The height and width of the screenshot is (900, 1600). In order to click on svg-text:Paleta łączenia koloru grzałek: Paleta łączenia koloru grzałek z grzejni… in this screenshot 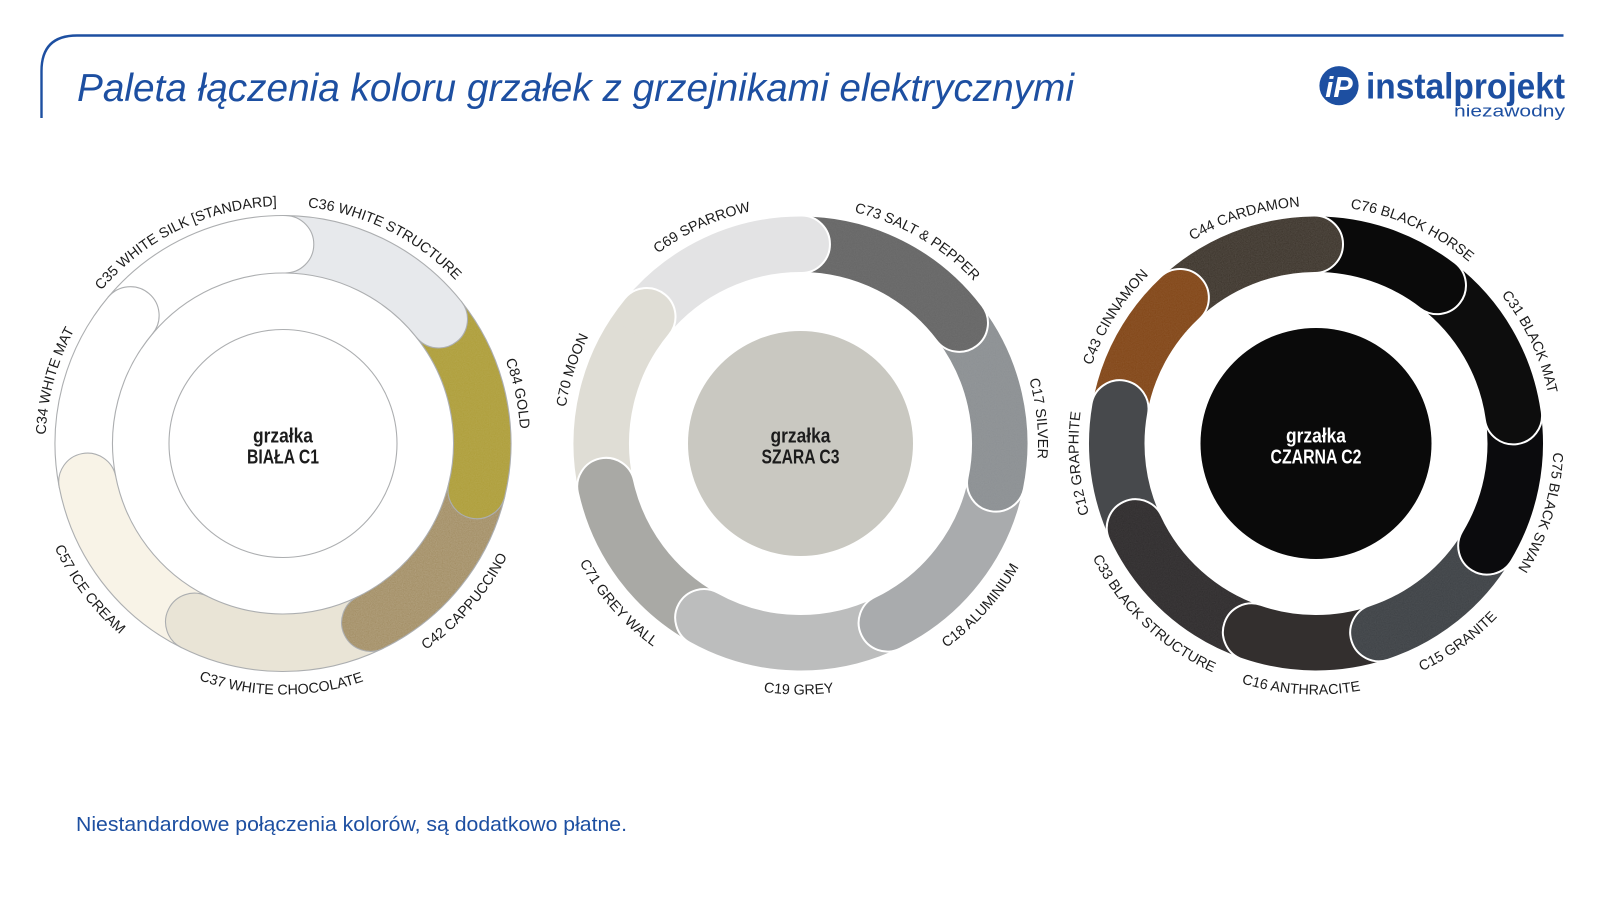, I will do `click(576, 88)`.